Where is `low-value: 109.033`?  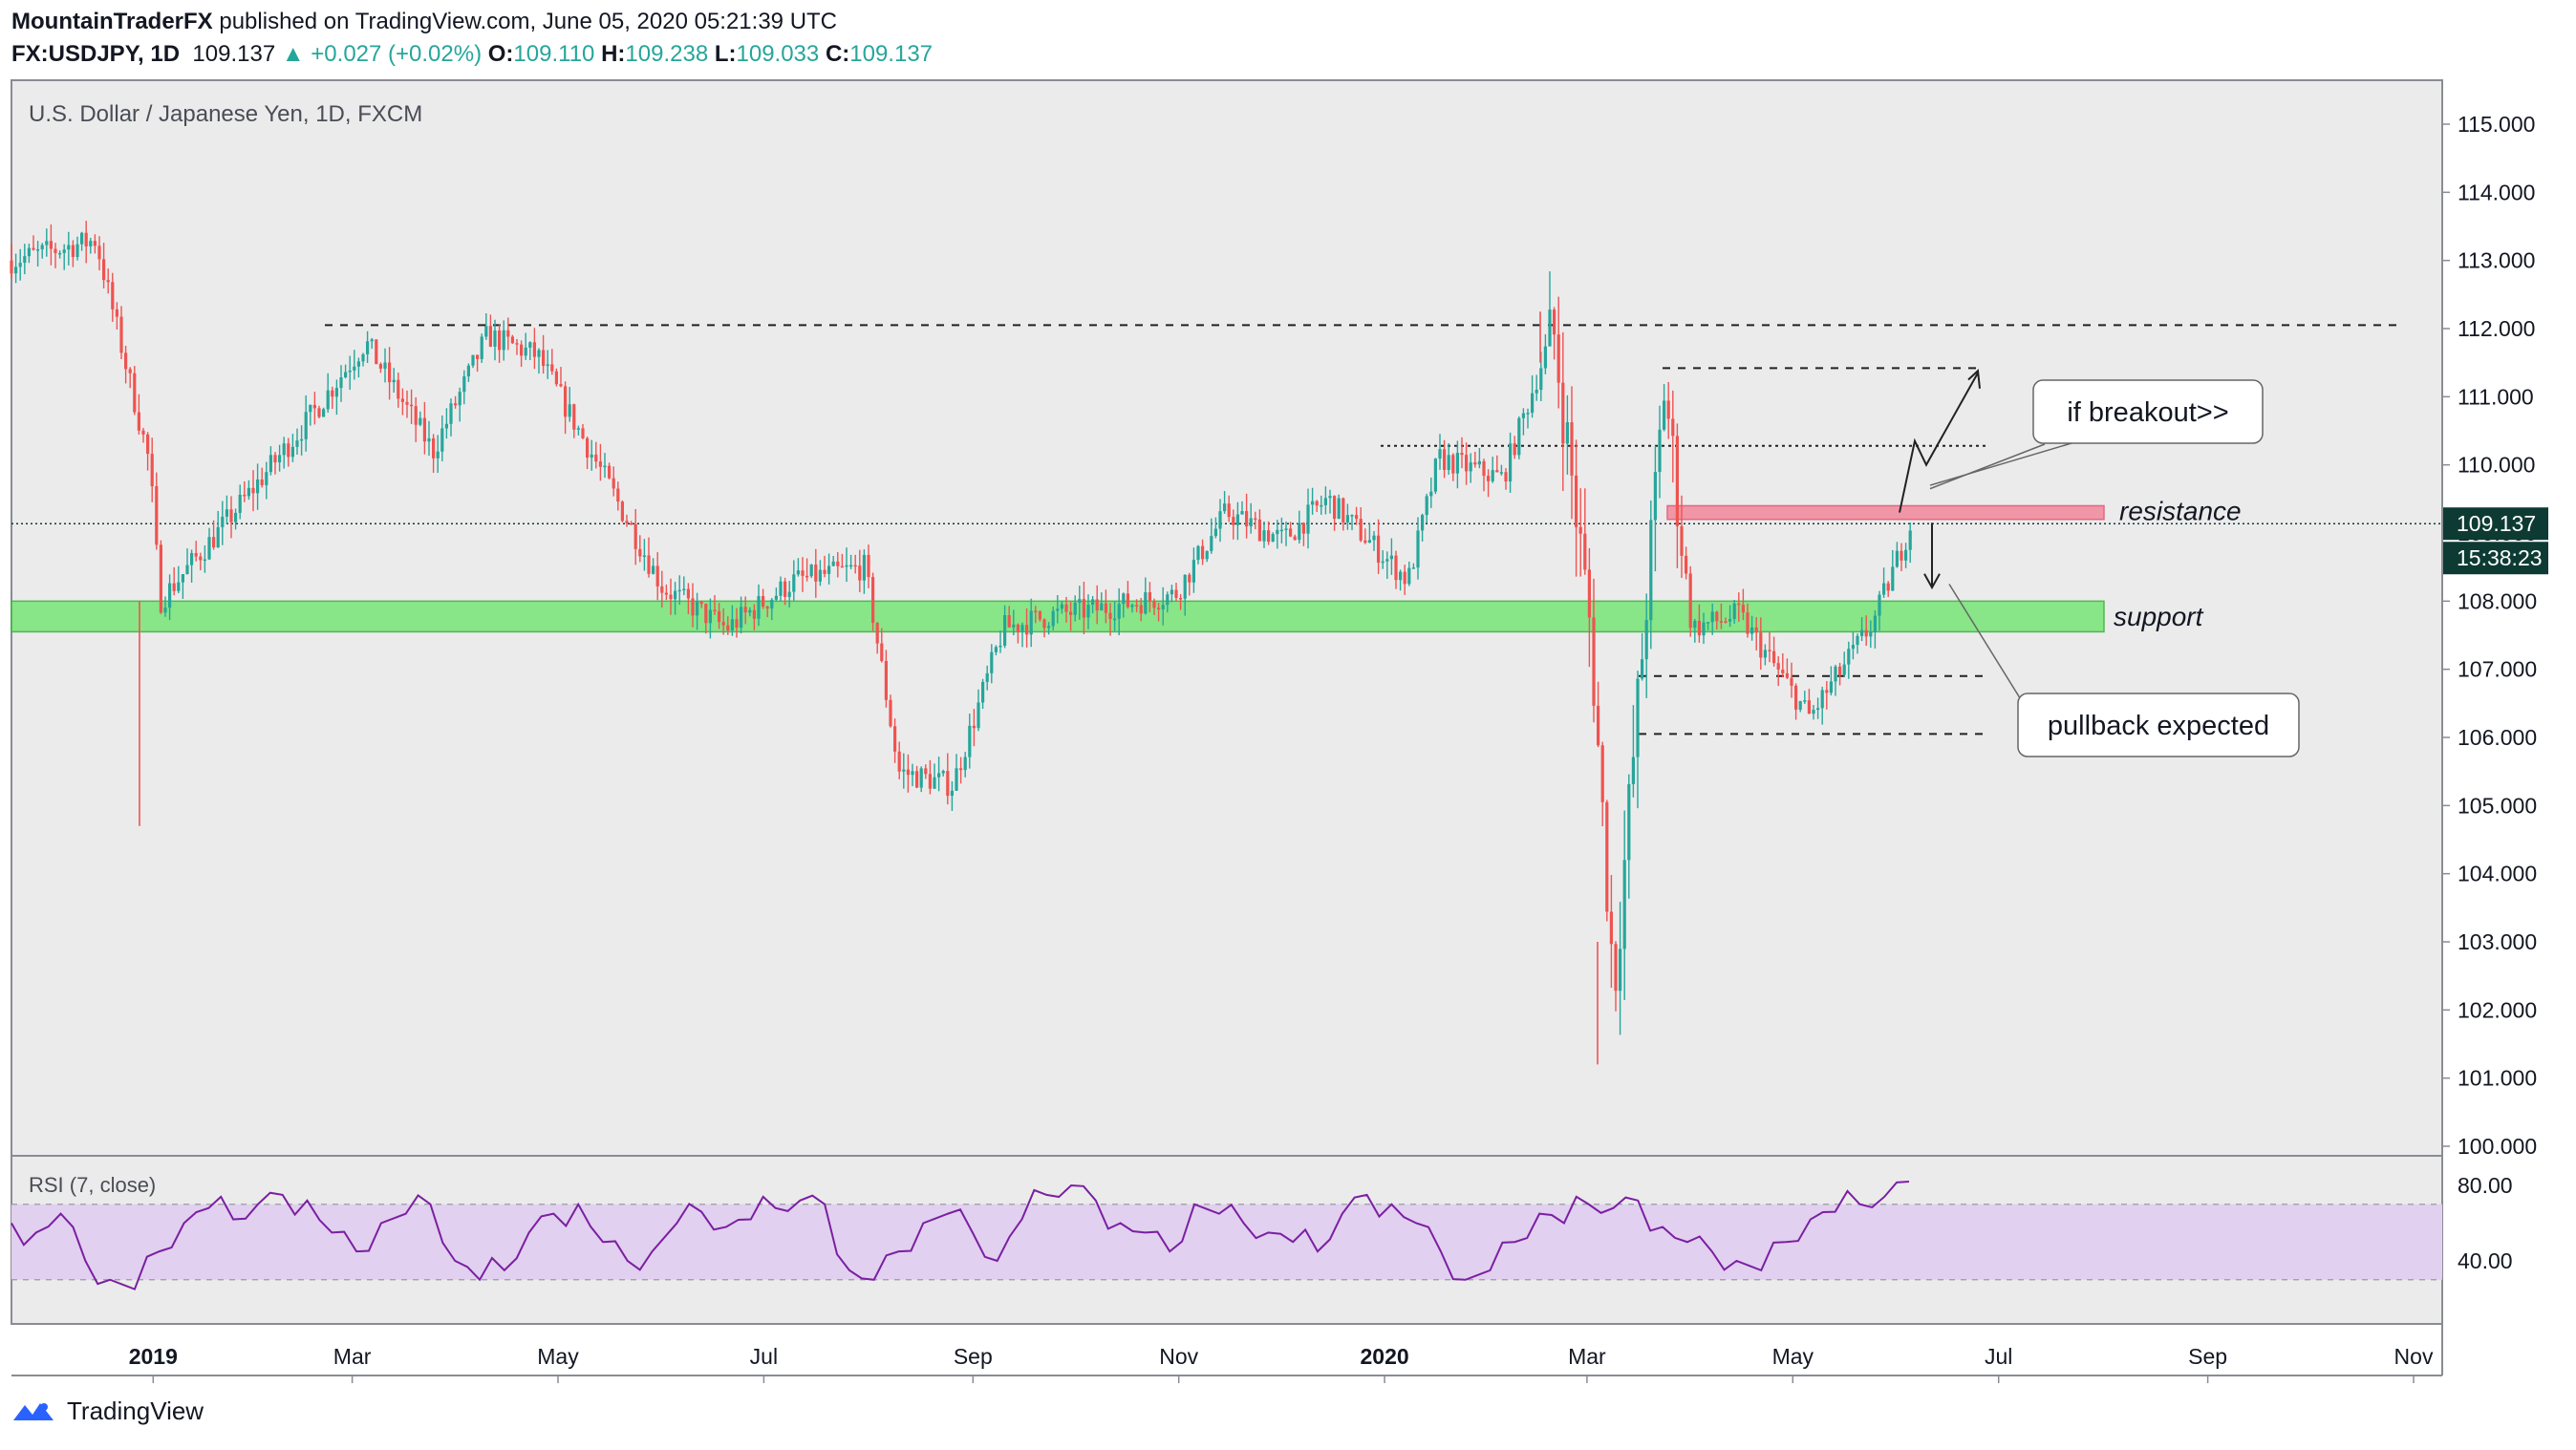
low-value: 109.033 is located at coordinates (778, 54).